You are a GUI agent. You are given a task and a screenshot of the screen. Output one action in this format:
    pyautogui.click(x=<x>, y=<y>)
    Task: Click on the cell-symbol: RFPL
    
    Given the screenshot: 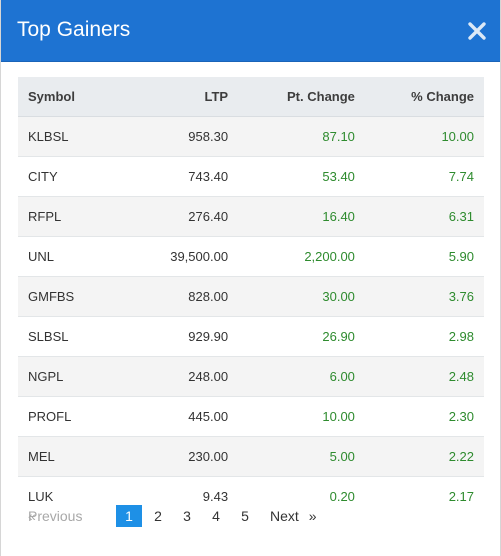 What is the action you would take?
    pyautogui.click(x=77, y=216)
    